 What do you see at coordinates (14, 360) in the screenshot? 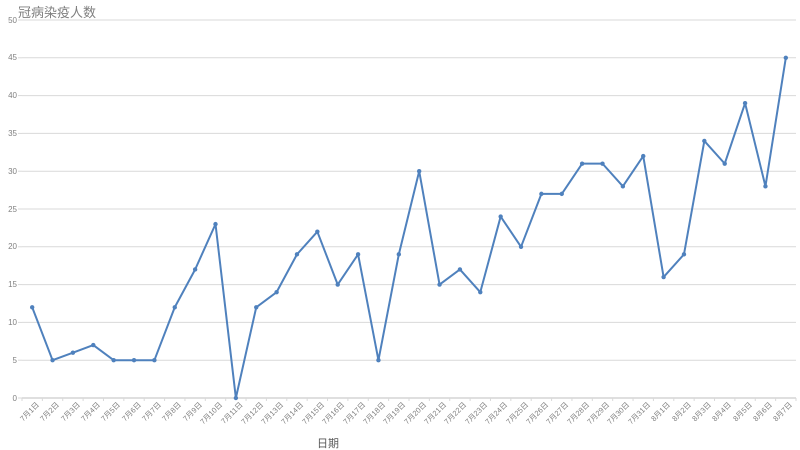
I see `y-tick-label: 5` at bounding box center [14, 360].